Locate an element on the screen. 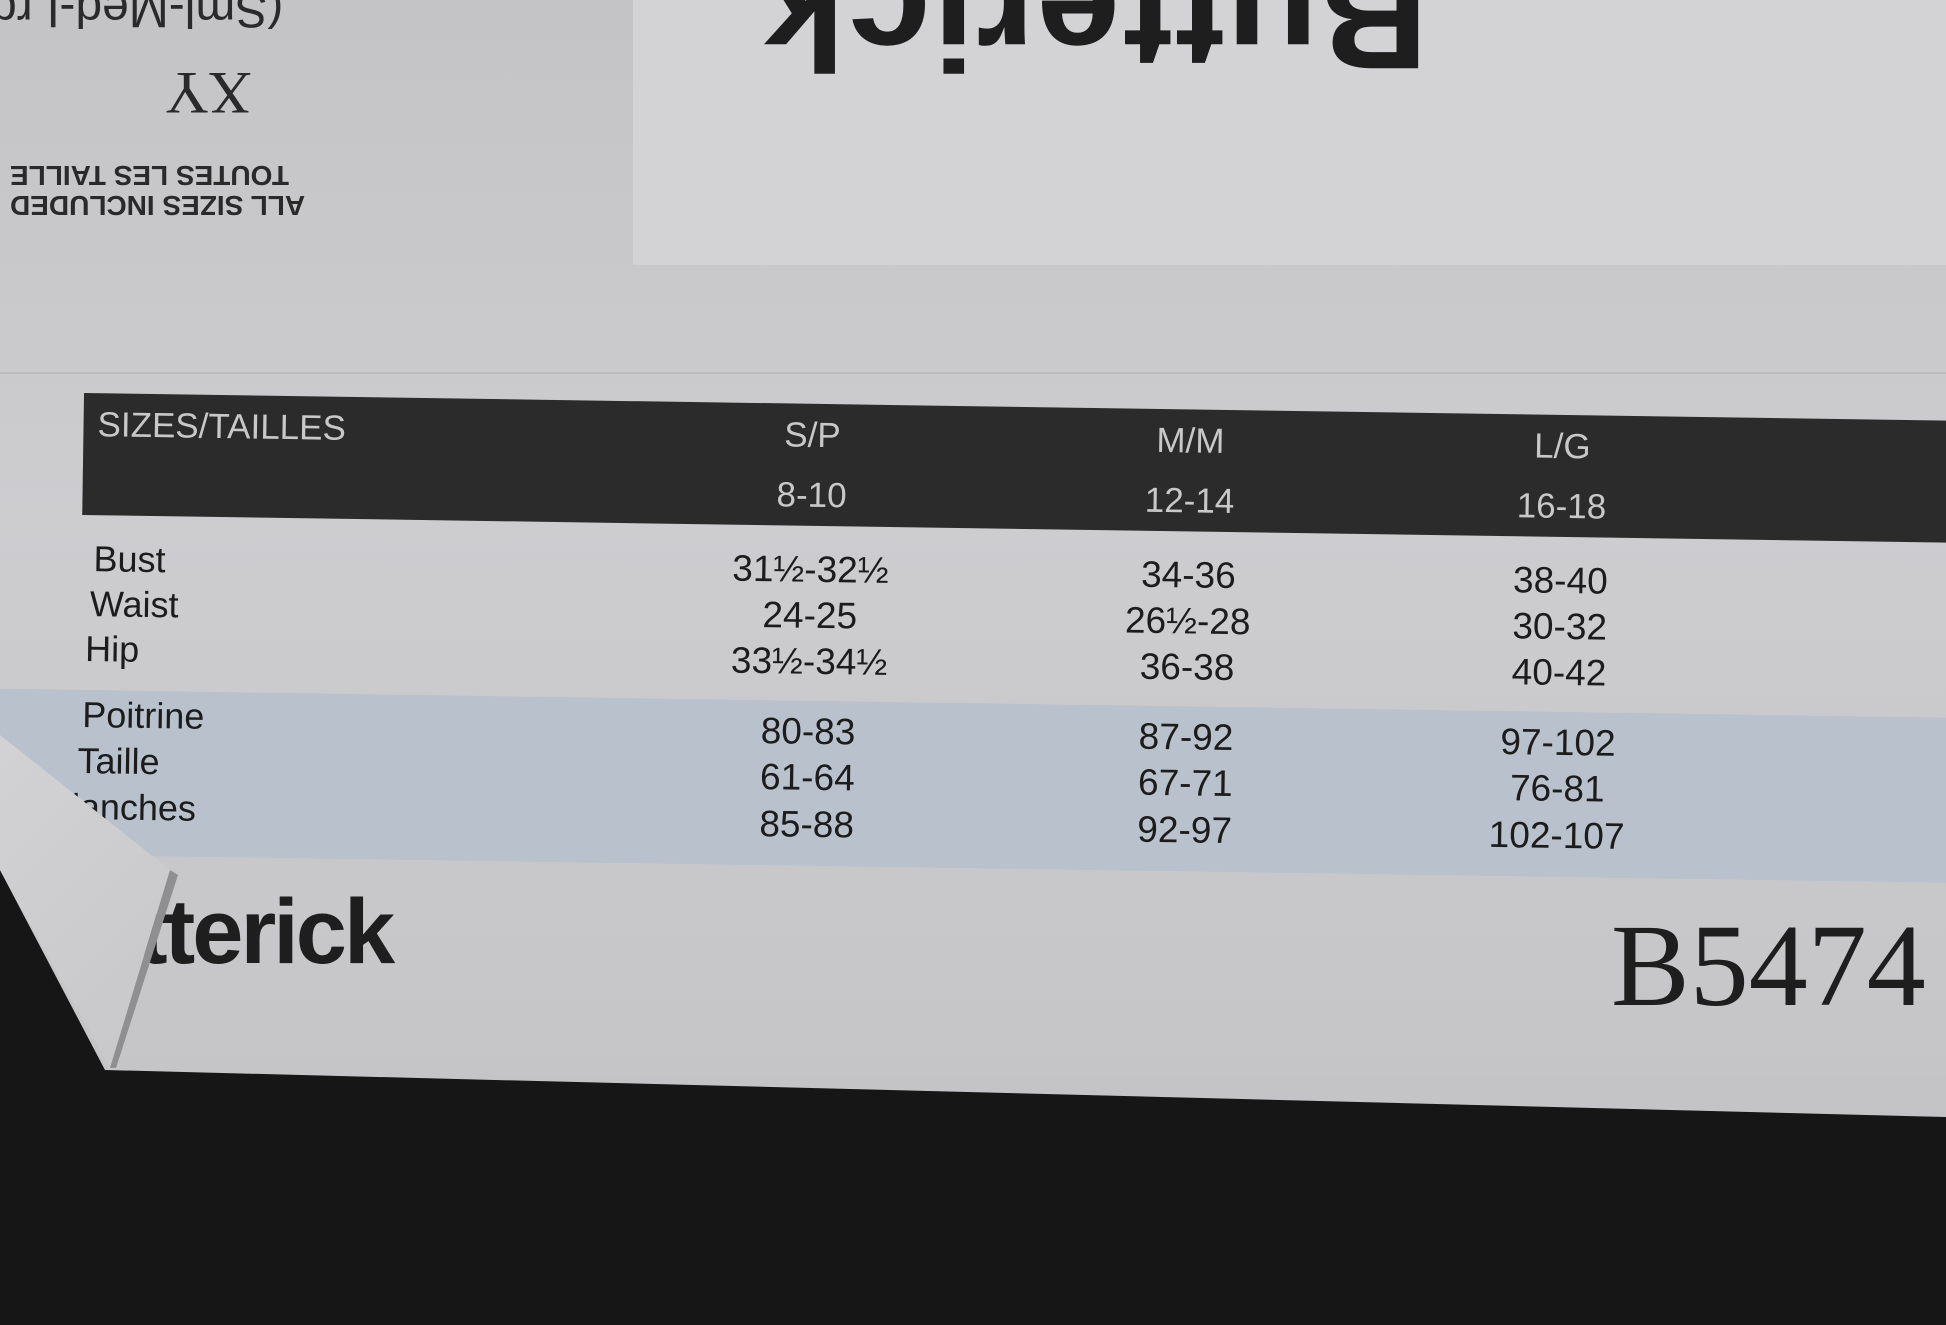 This screenshot has height=1325, width=1946. cell-hip-mm: 36-38 is located at coordinates (1187, 667).